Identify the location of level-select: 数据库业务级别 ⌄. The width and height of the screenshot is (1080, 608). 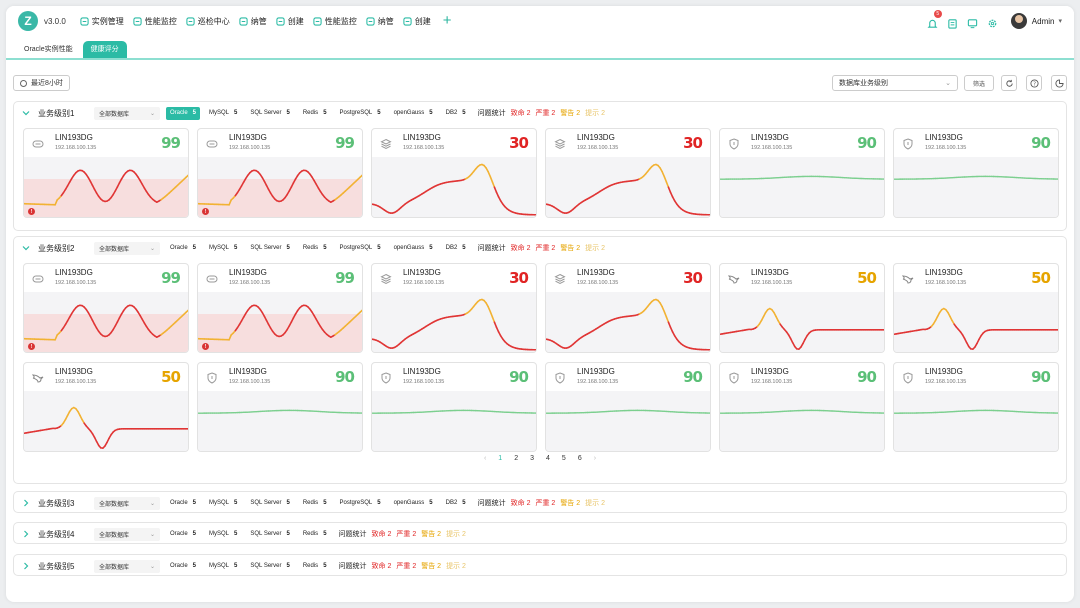
(895, 83).